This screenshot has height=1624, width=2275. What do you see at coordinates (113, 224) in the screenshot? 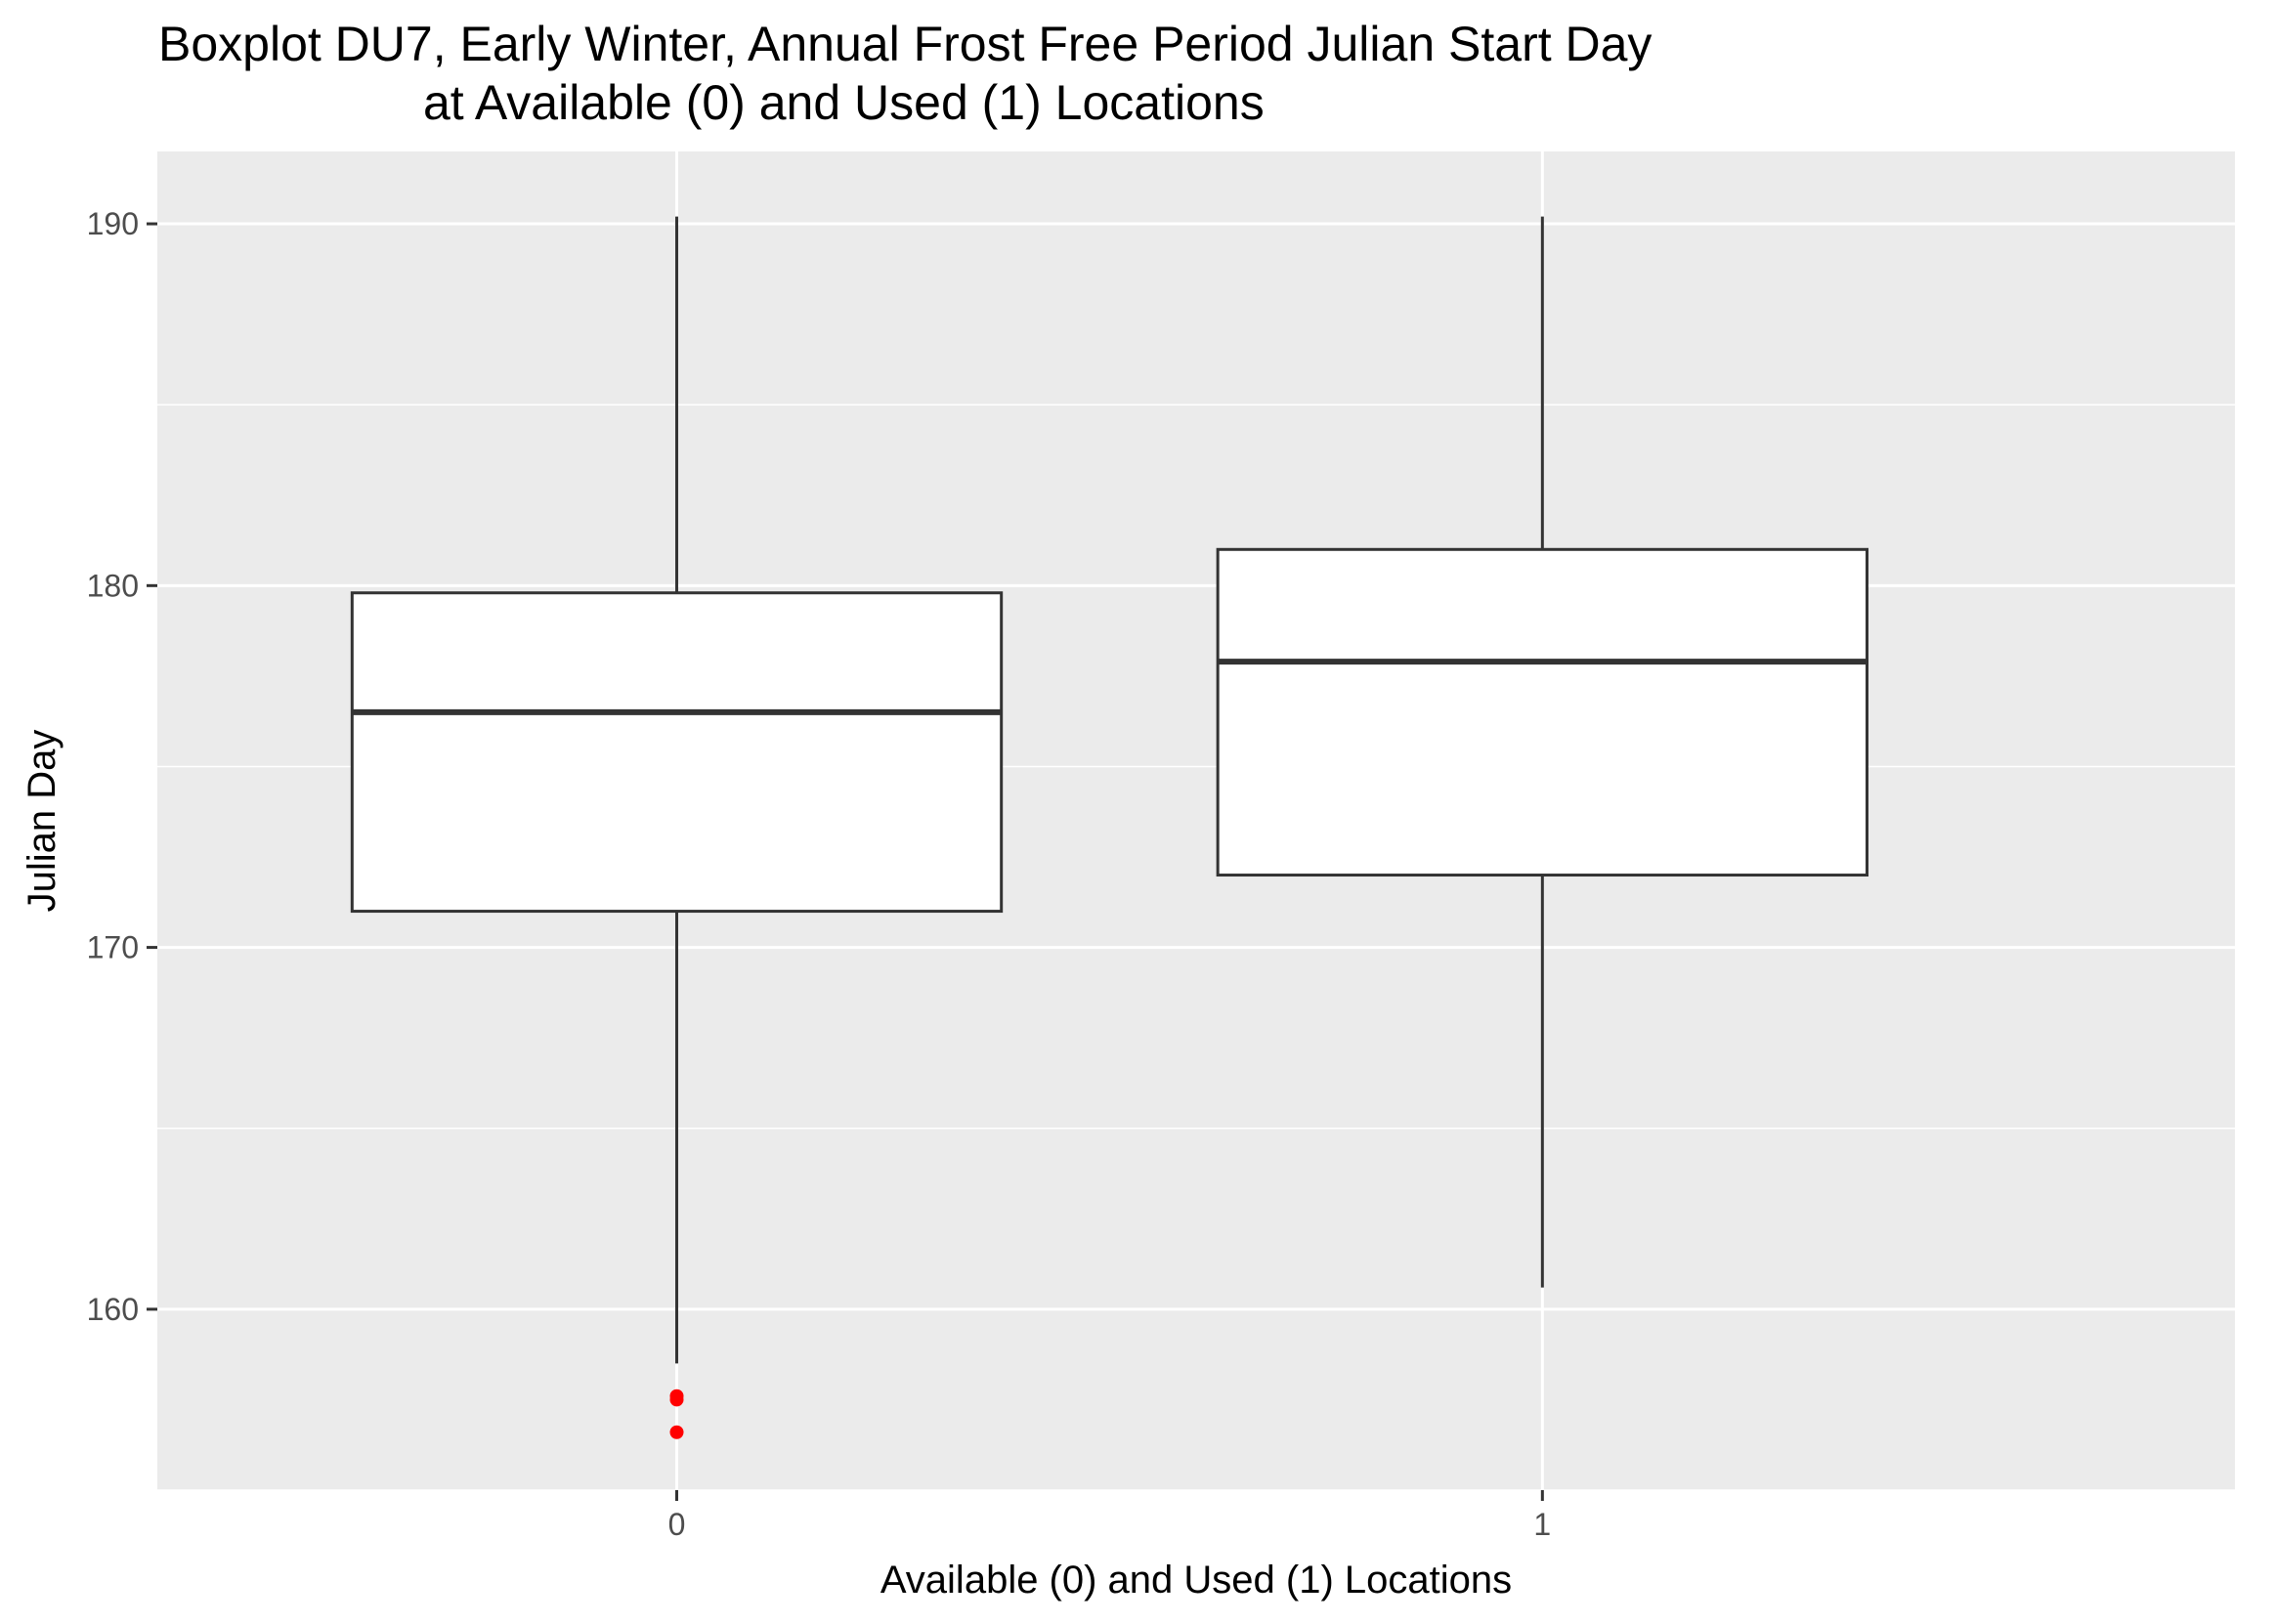
I see `y-tick-label: 190` at bounding box center [113, 224].